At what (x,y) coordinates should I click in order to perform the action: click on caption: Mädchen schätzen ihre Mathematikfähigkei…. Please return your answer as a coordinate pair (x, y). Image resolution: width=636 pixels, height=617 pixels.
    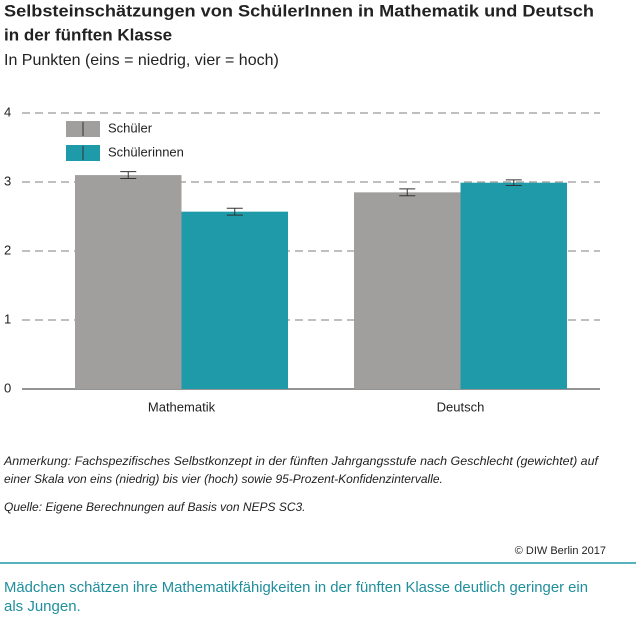
    Looking at the image, I should click on (296, 587).